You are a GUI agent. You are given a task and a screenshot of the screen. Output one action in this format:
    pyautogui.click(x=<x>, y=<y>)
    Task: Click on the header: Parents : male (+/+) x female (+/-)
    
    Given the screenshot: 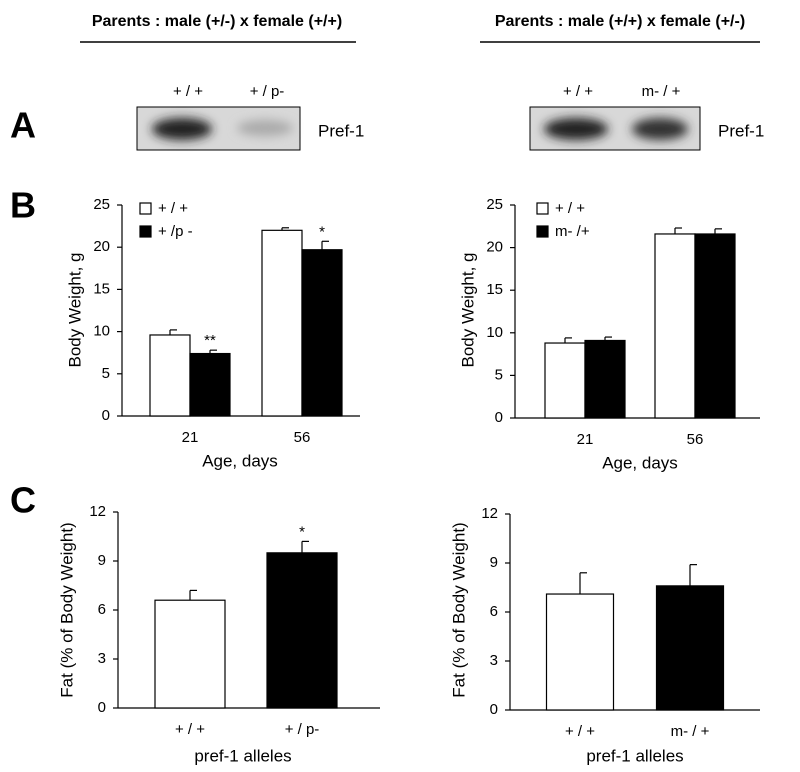 What is the action you would take?
    pyautogui.click(x=620, y=21)
    